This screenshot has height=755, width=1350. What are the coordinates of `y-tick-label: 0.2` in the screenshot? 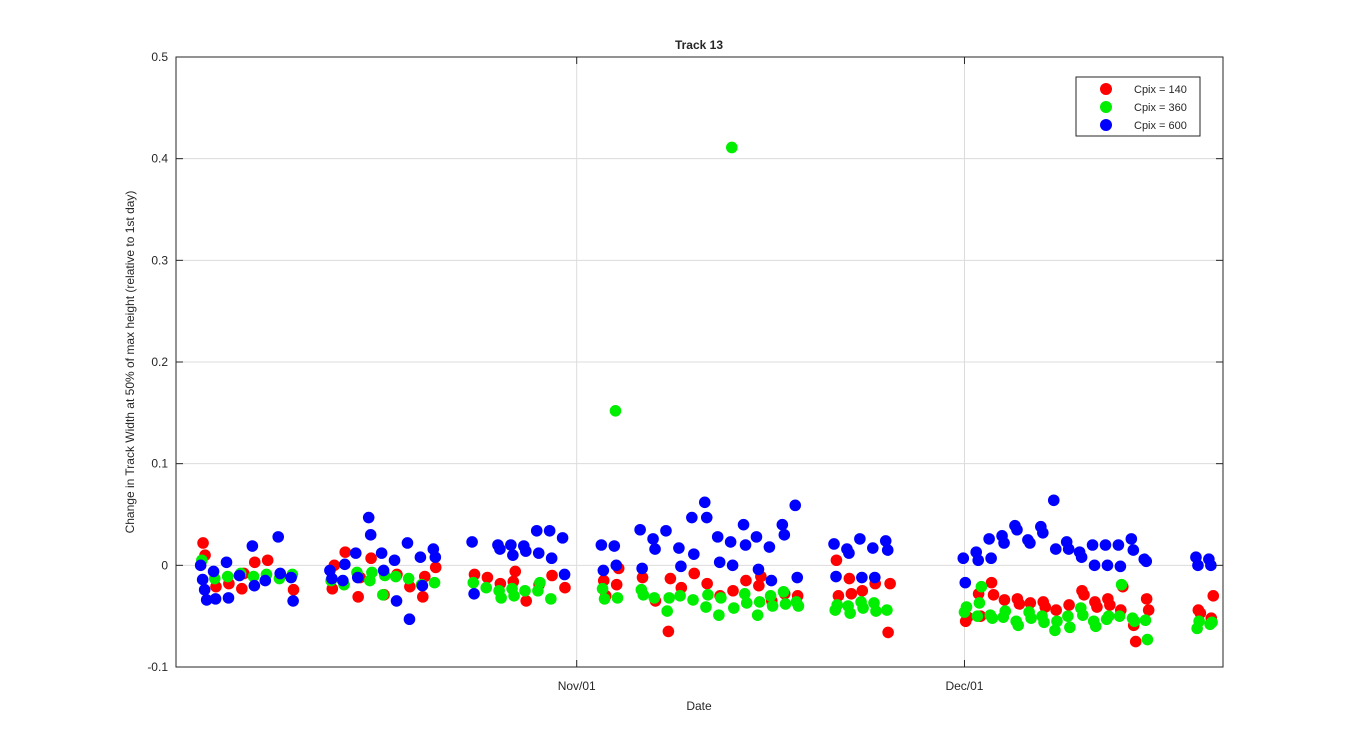 It's located at (159, 362).